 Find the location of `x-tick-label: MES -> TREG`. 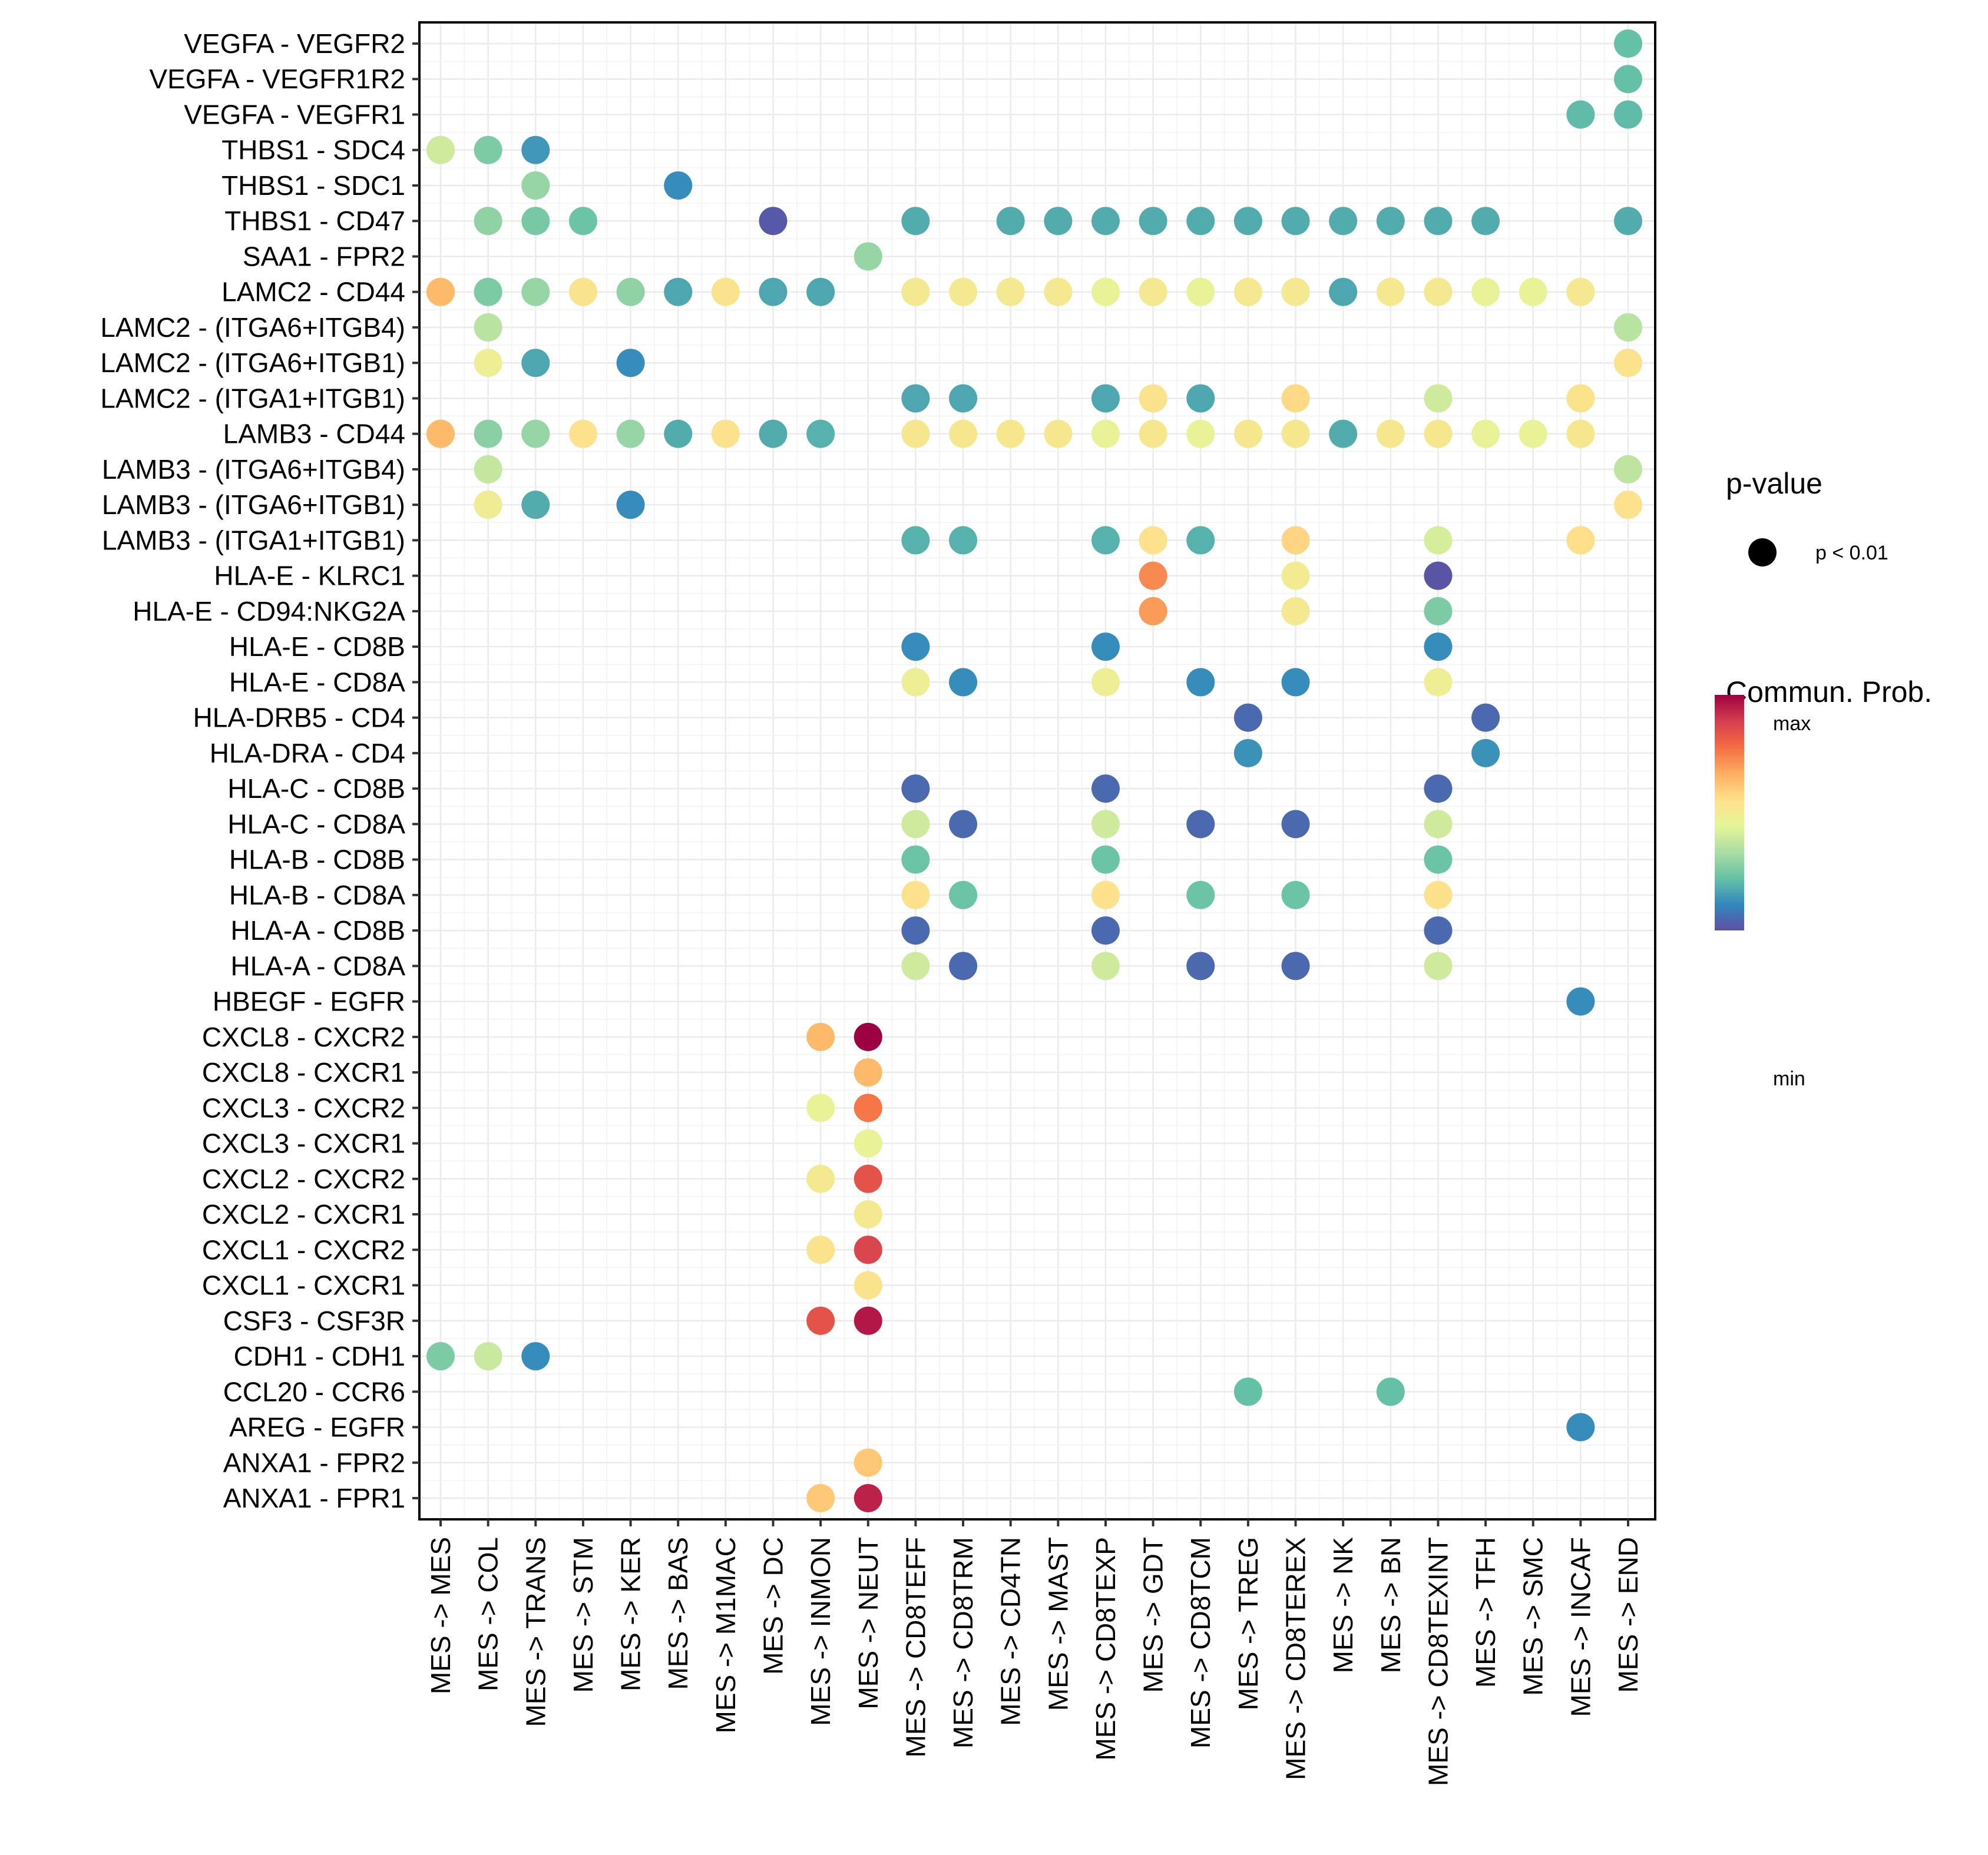

x-tick-label: MES -> TREG is located at coordinates (1248, 1624).